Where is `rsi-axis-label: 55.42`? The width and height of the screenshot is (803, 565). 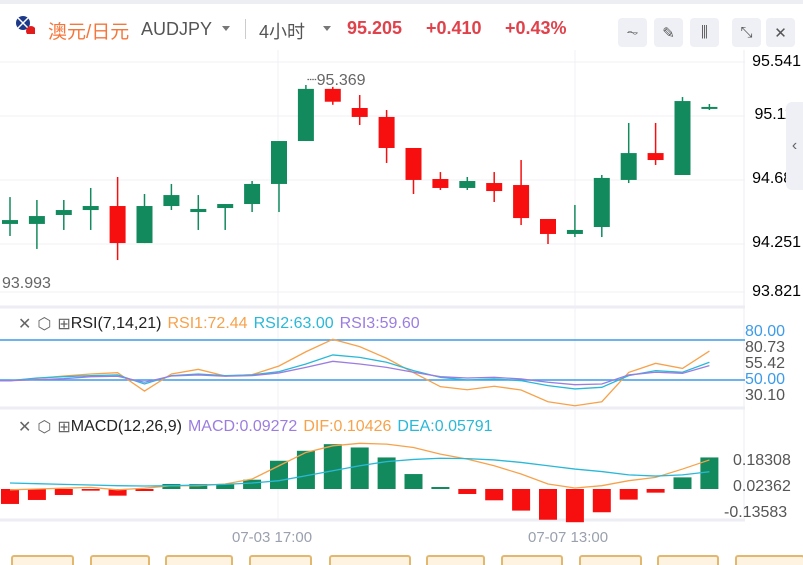 rsi-axis-label: 55.42 is located at coordinates (765, 363).